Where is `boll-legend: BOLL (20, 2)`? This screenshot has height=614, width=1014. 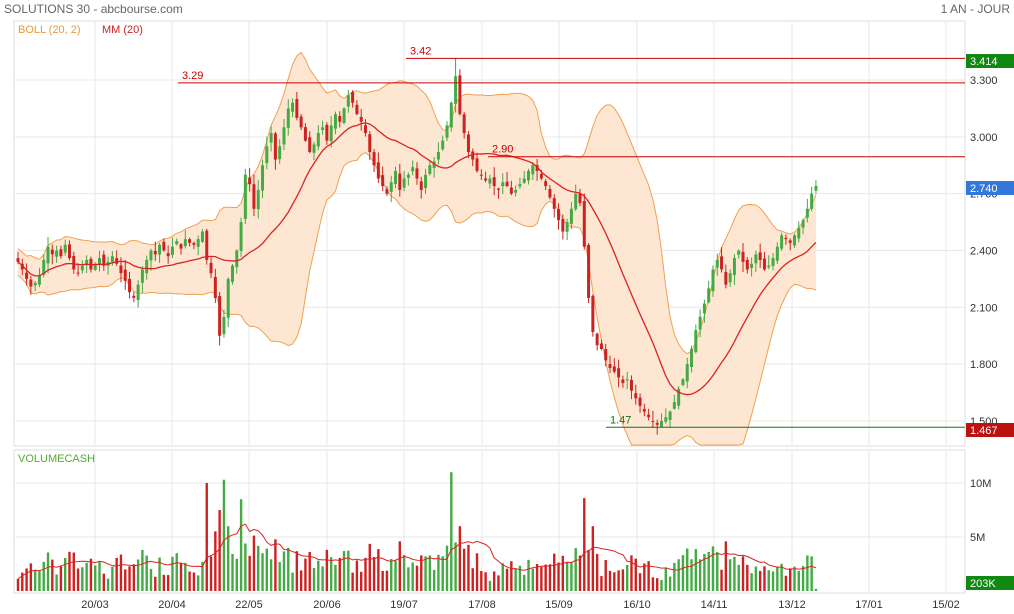
boll-legend: BOLL (20, 2) is located at coordinates (49, 30).